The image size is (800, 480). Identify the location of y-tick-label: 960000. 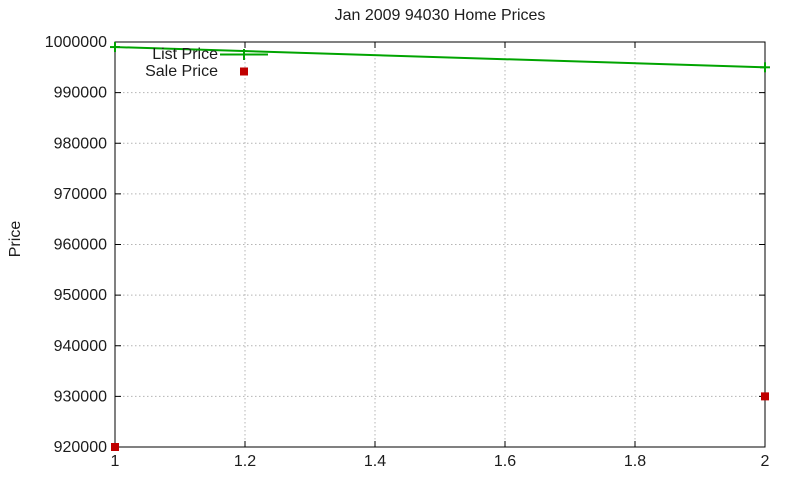
(80, 245).